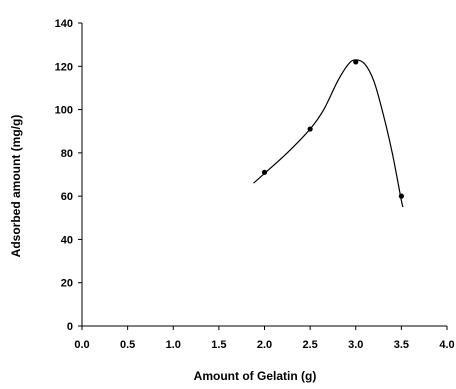 This screenshot has width=456, height=389. Describe the element at coordinates (446, 345) in the screenshot. I see `x-tick-label: 4.0` at that location.